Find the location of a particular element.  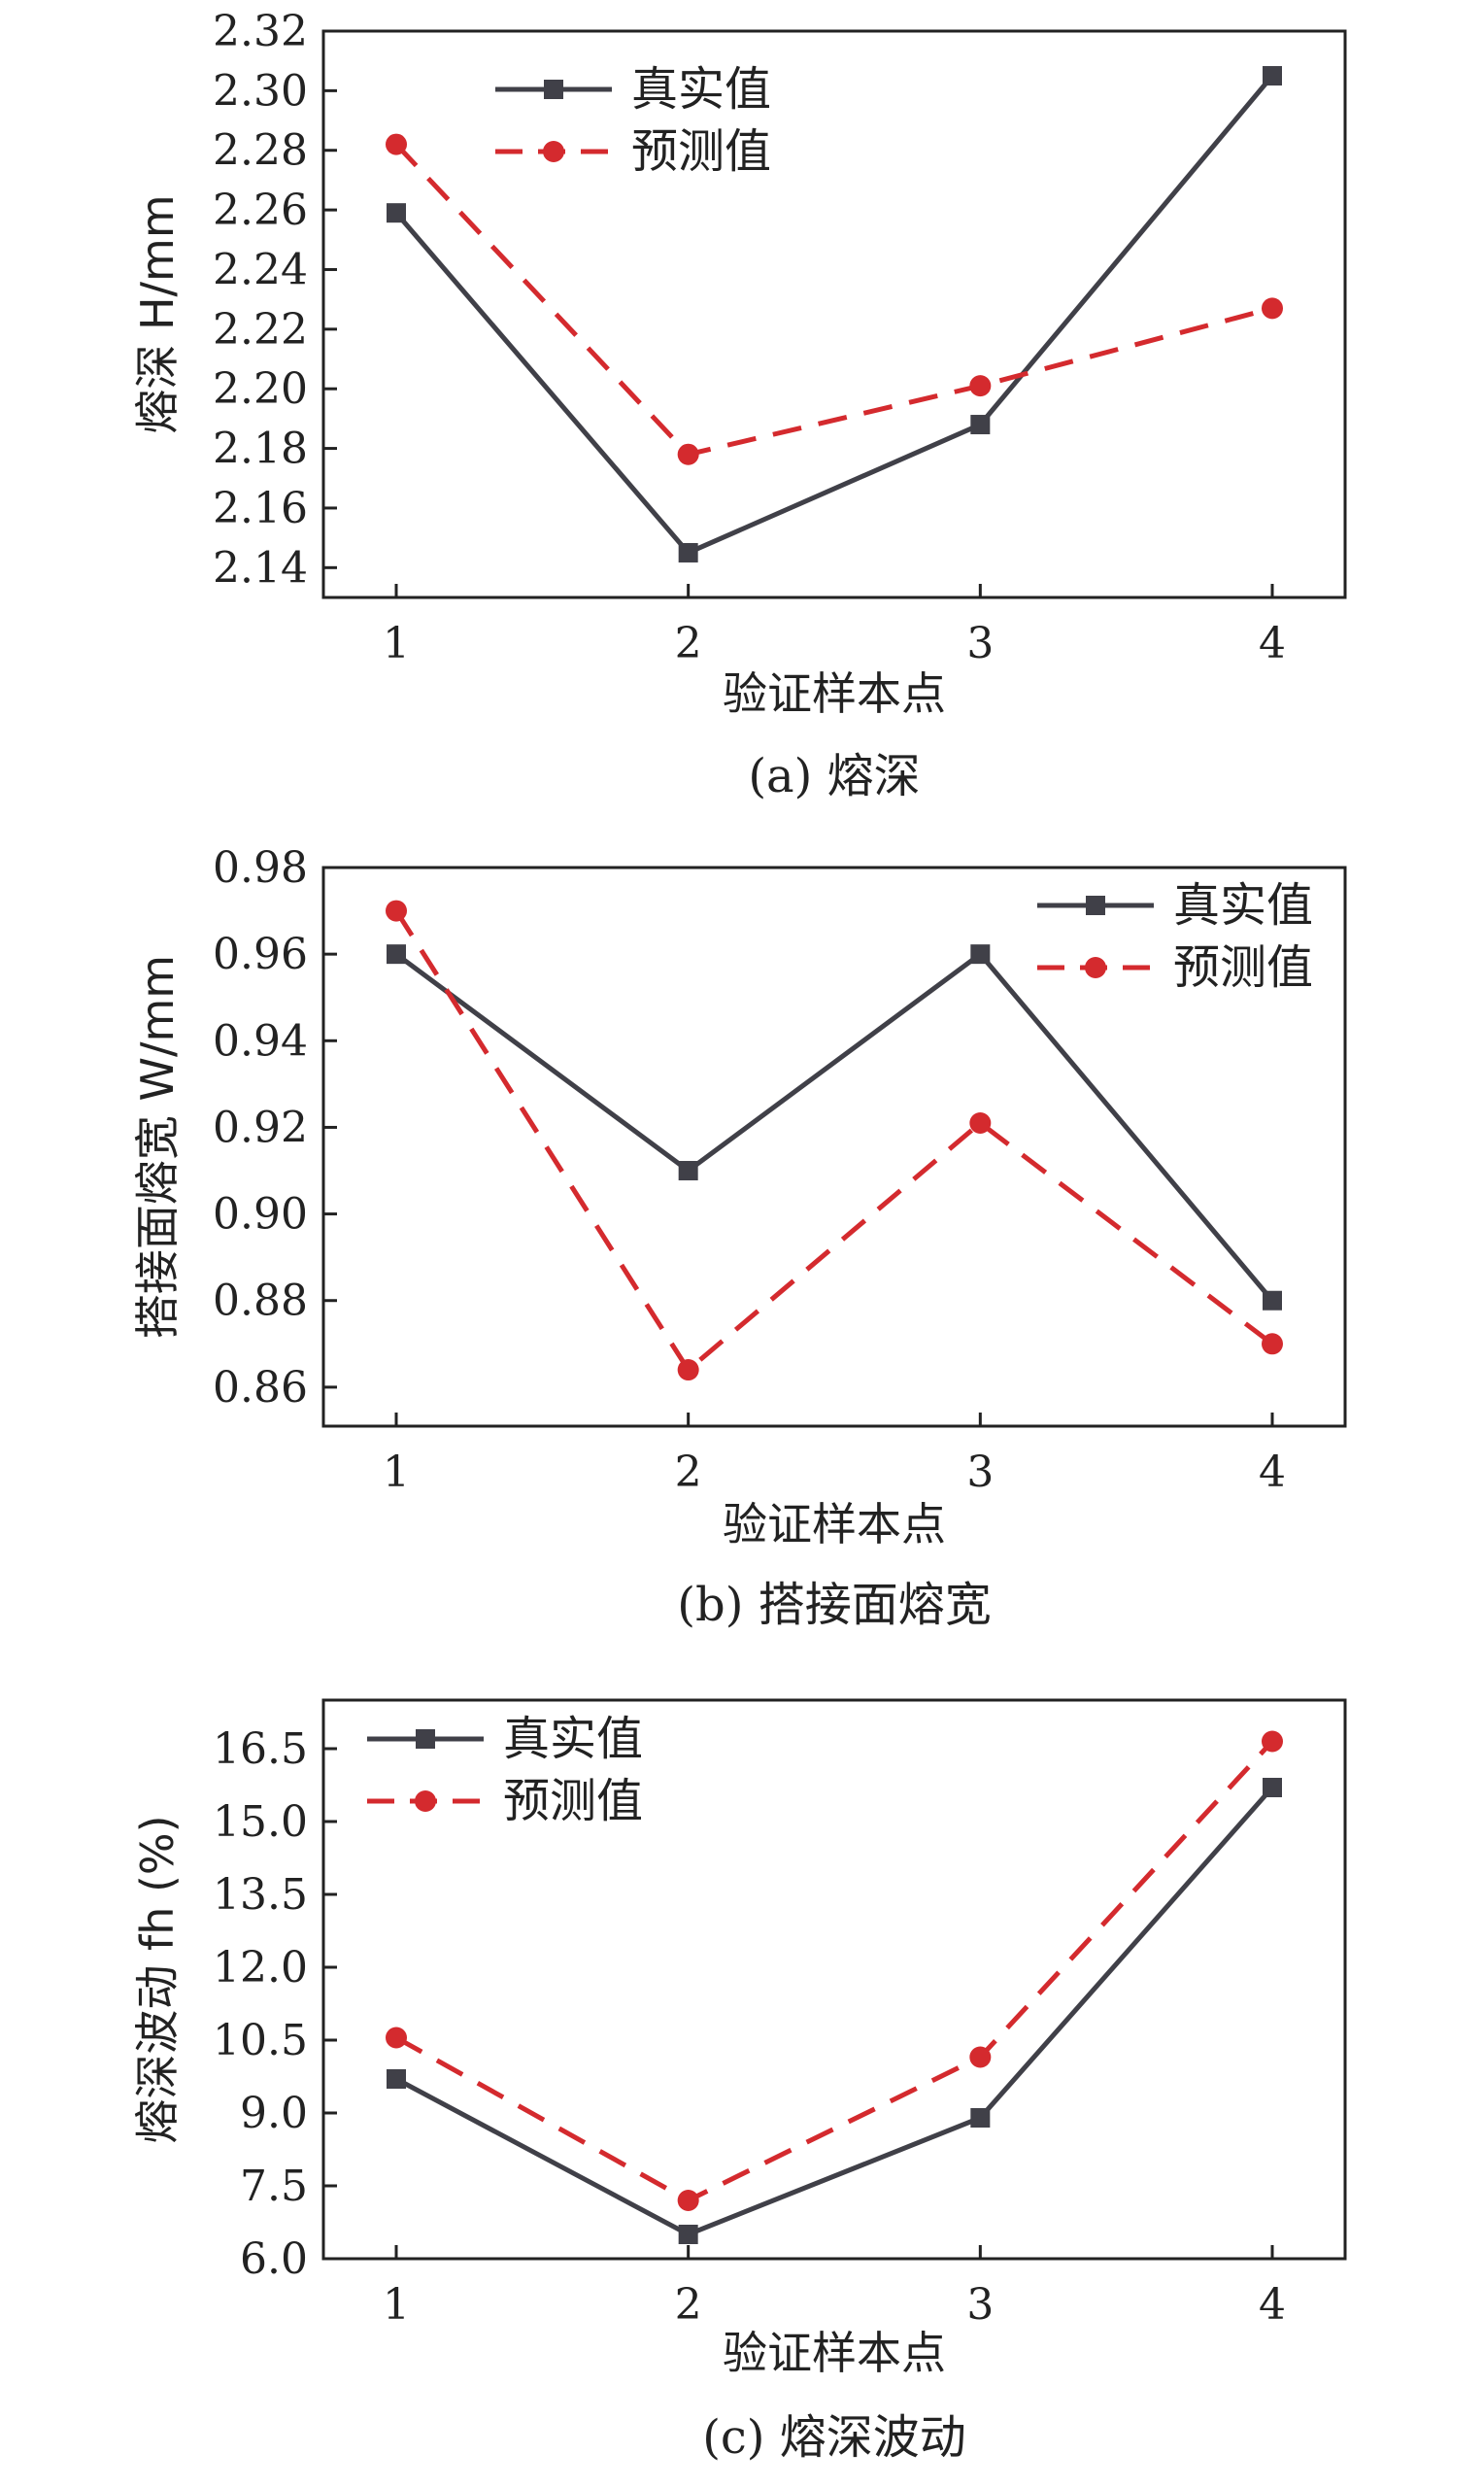

y-tick-label: 2.14 is located at coordinates (260, 568).